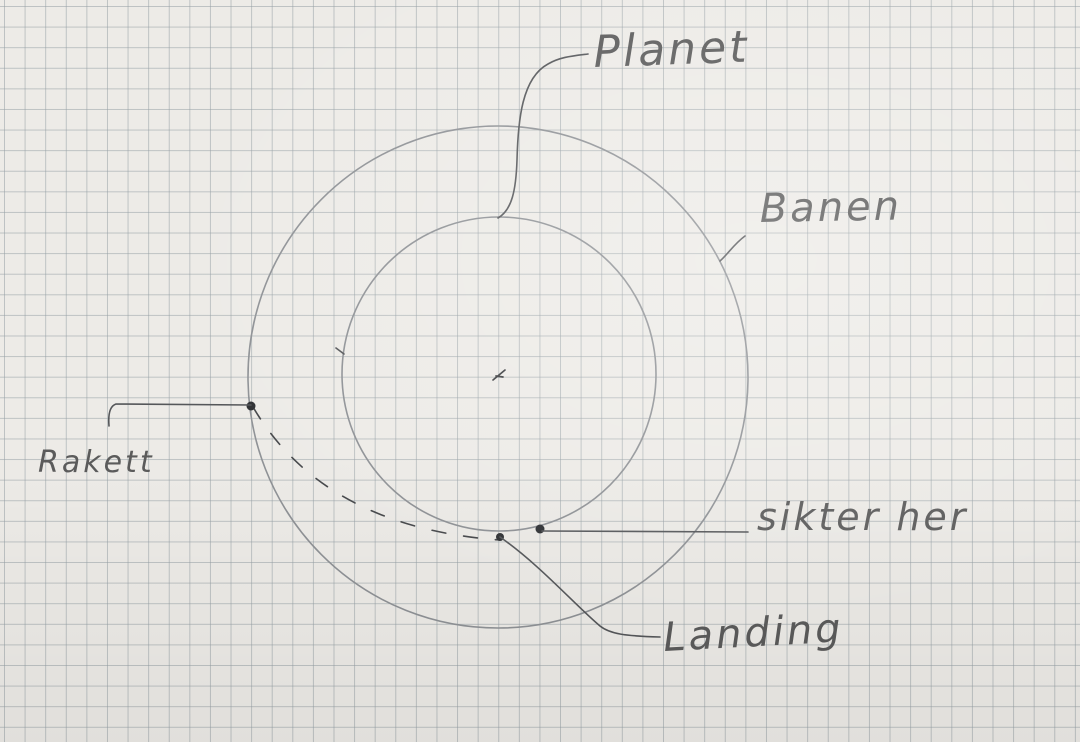 This screenshot has height=742, width=1080. I want to click on banen-leader-line, so click(732, 248).